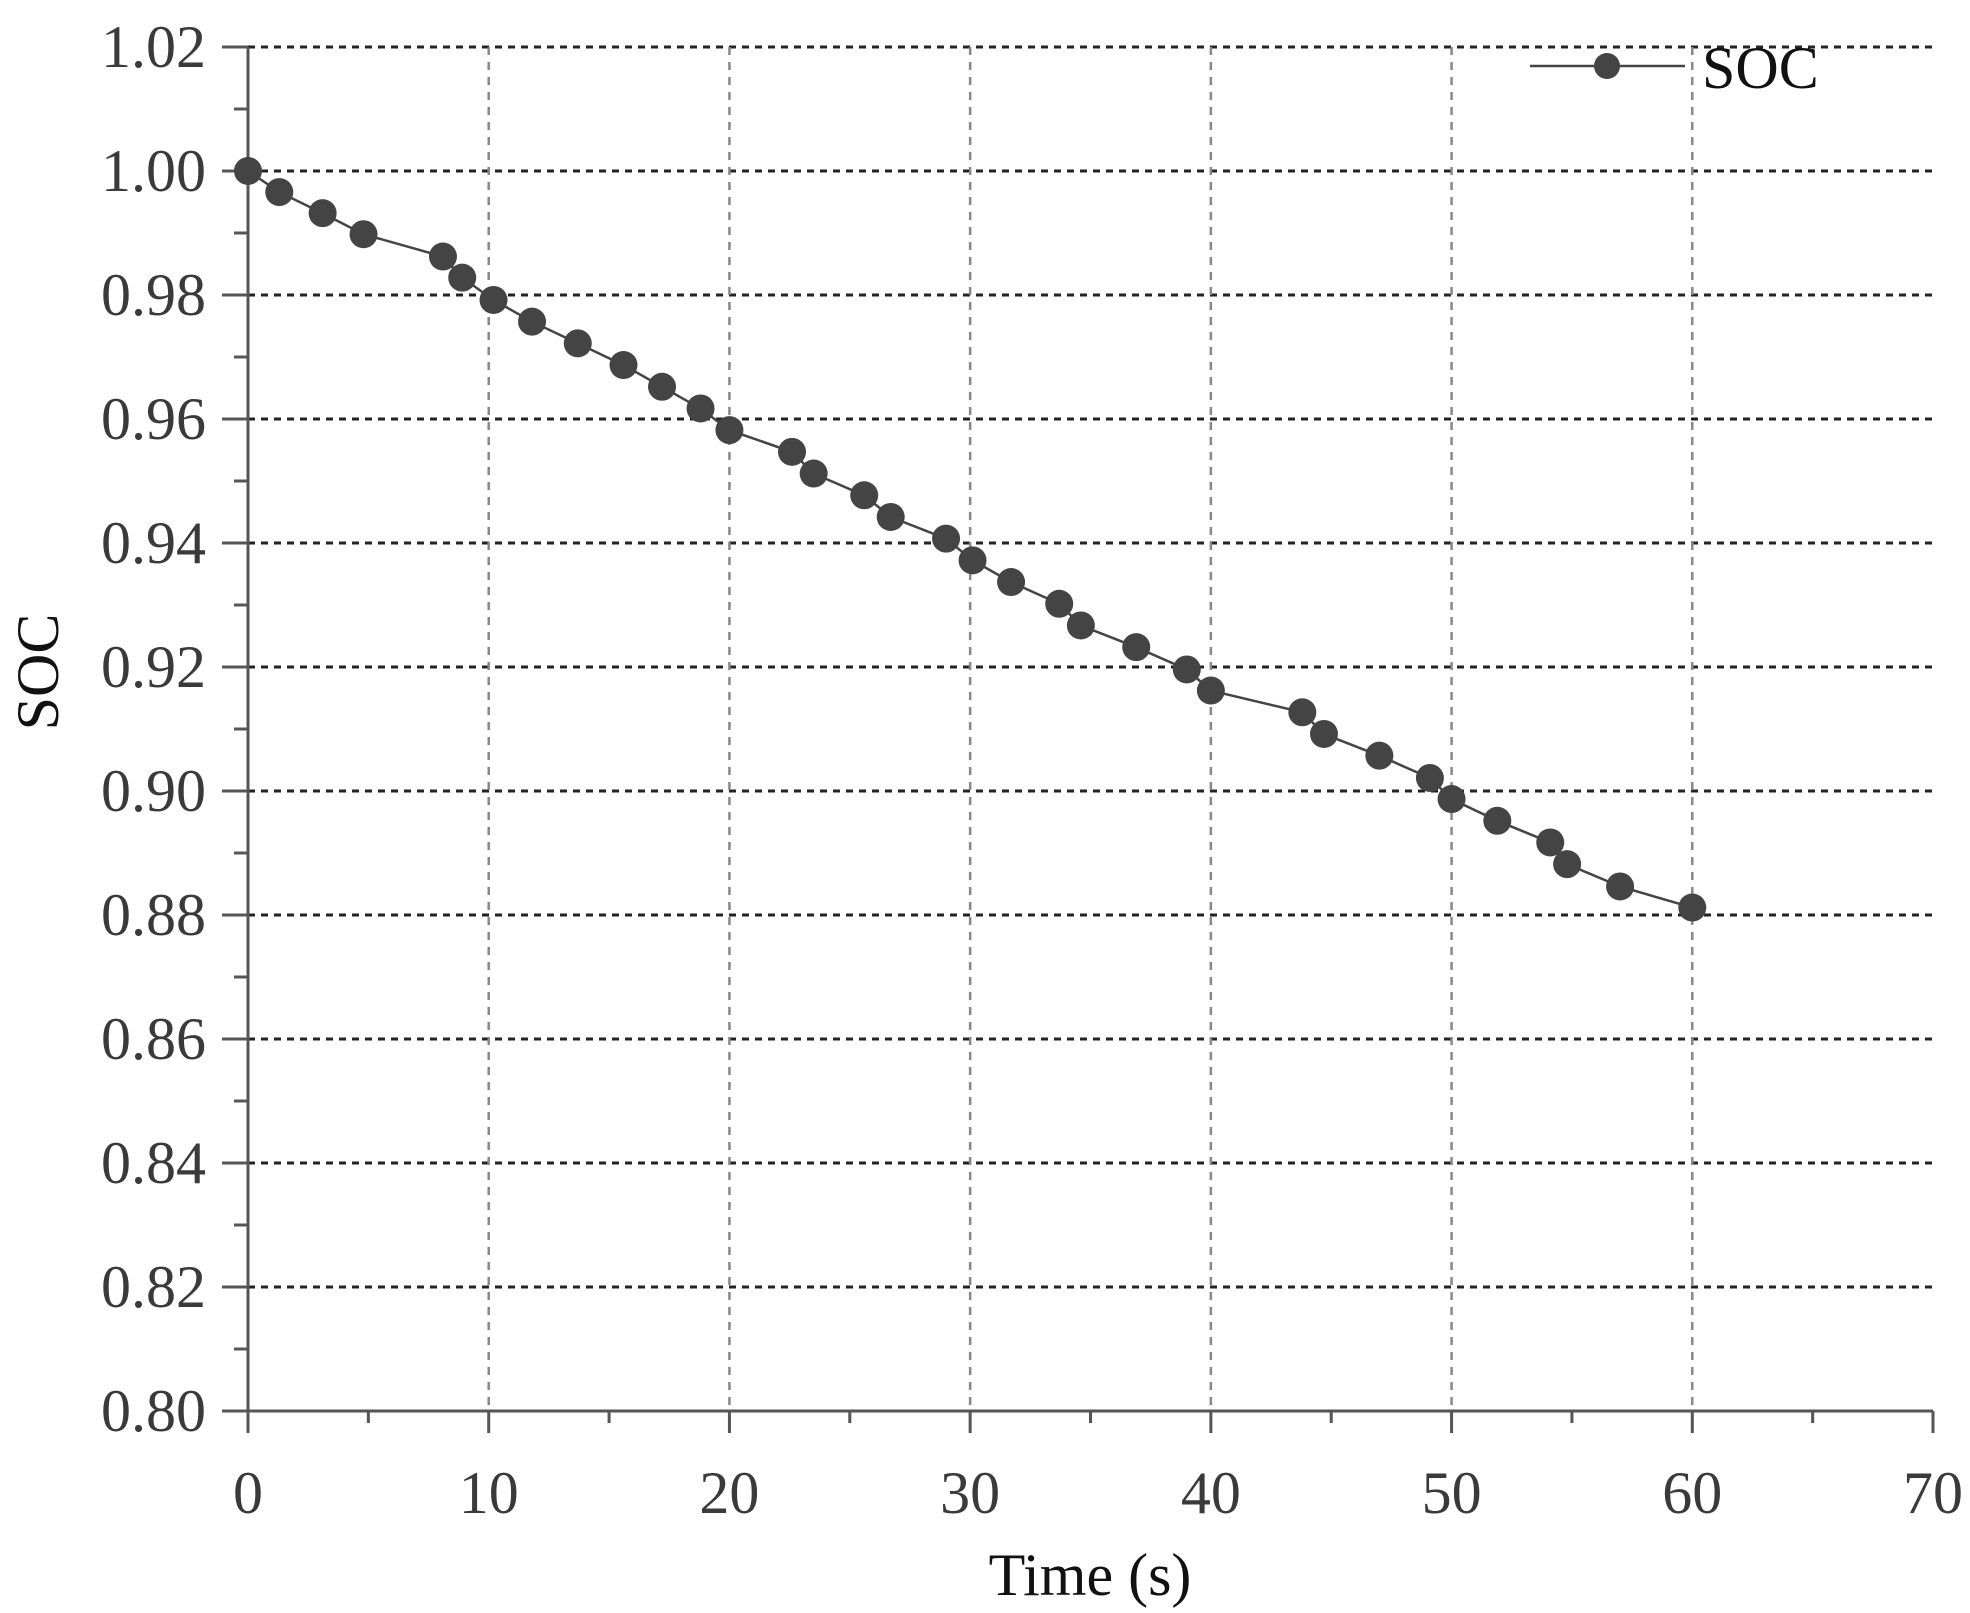  Describe the element at coordinates (1674, 68) in the screenshot. I see `legend: SOC` at that location.